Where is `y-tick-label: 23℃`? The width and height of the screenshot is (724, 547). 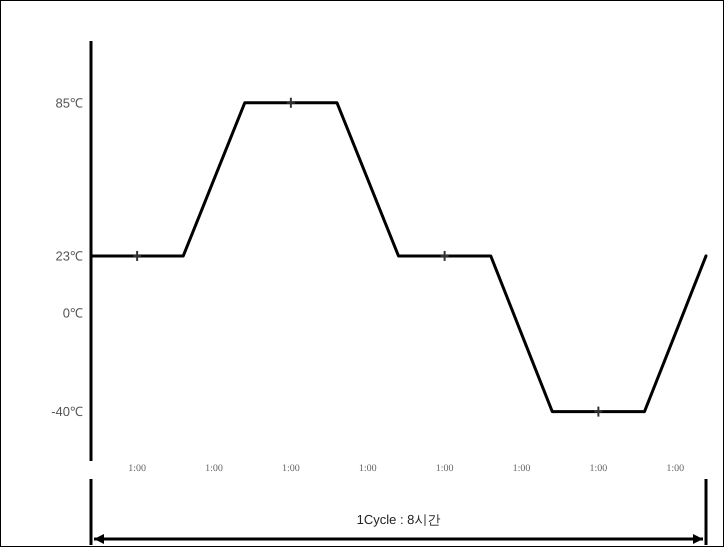
y-tick-label: 23℃ is located at coordinates (69, 256).